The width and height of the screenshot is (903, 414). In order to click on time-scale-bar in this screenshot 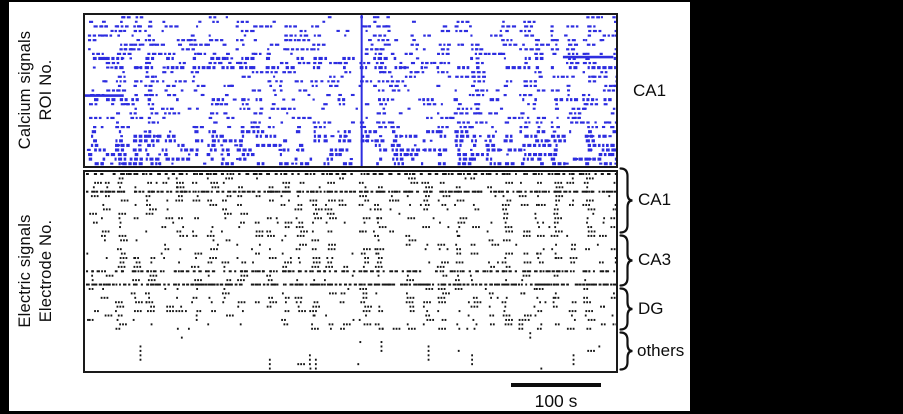, I will do `click(556, 385)`.